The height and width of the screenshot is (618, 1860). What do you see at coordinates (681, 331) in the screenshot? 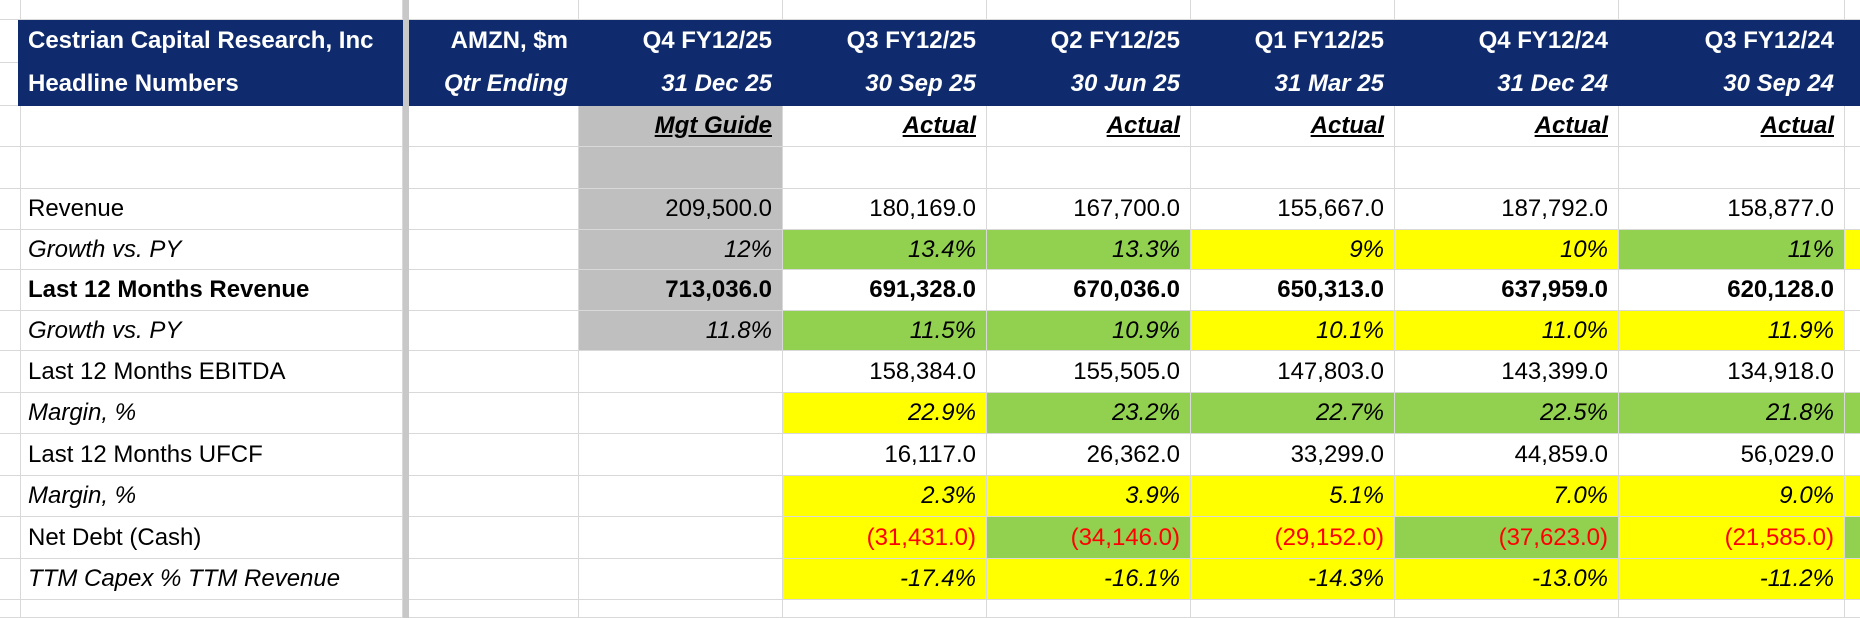
I see `value-cell: 11.8%` at bounding box center [681, 331].